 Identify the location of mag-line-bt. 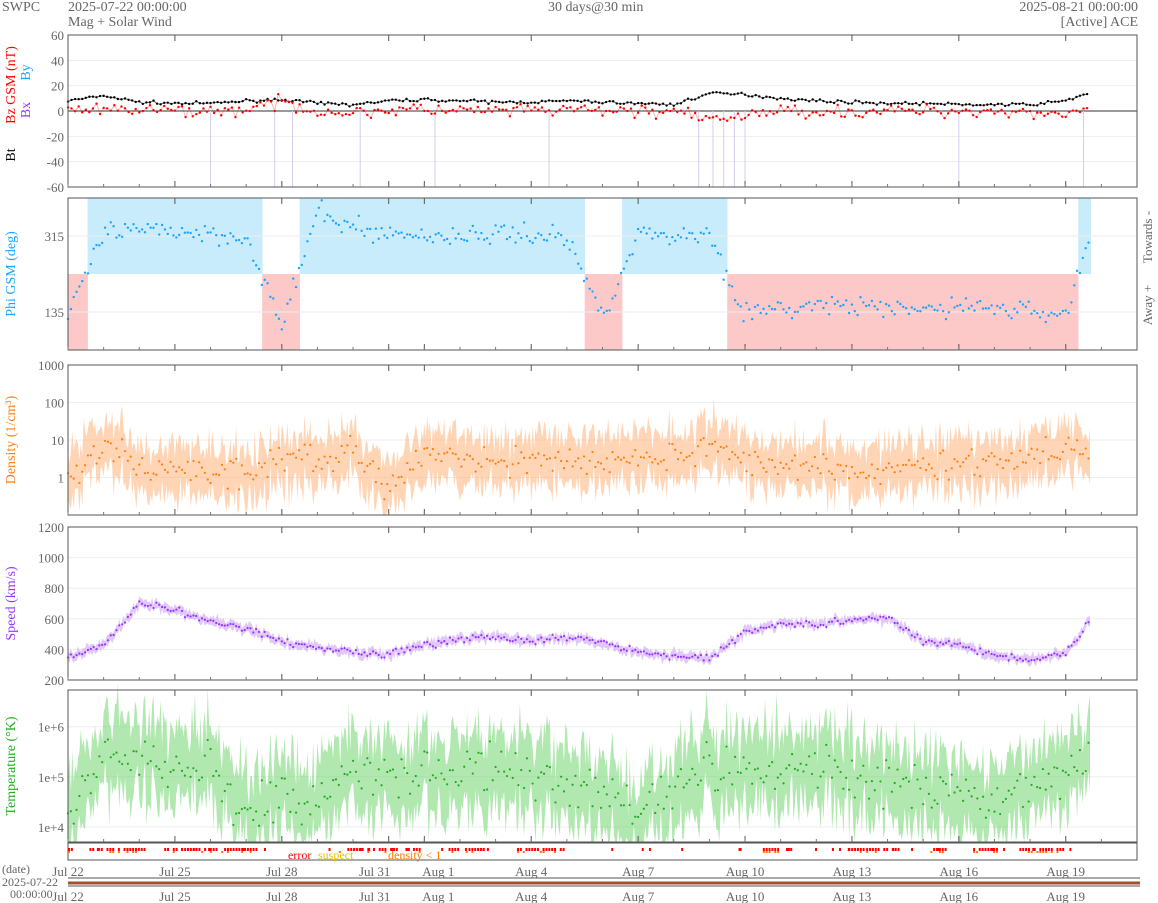
(577, 99).